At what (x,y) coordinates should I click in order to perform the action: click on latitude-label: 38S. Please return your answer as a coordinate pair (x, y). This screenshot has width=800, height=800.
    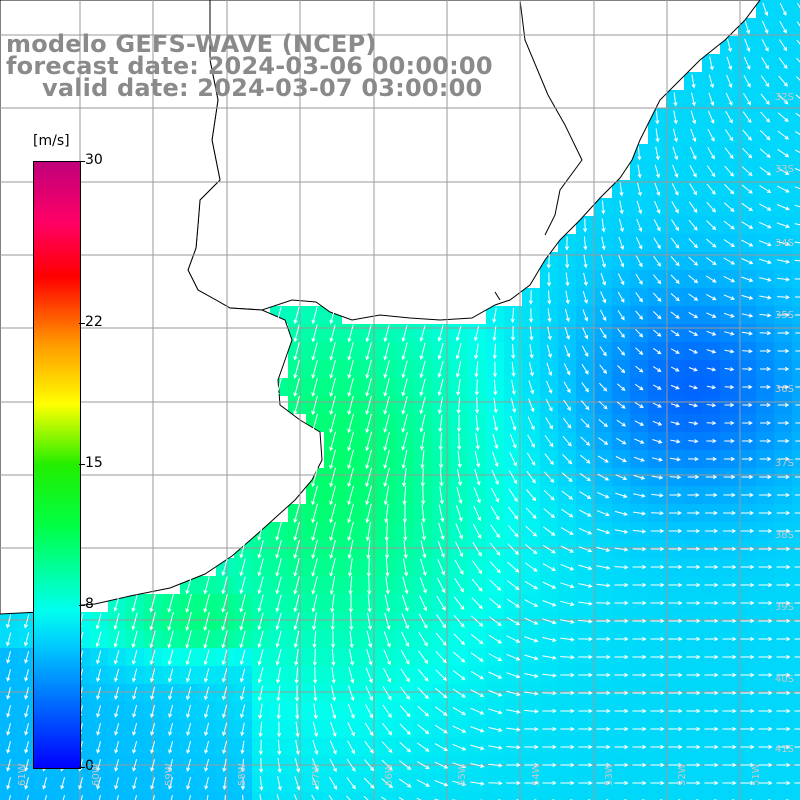
    Looking at the image, I should click on (784, 535).